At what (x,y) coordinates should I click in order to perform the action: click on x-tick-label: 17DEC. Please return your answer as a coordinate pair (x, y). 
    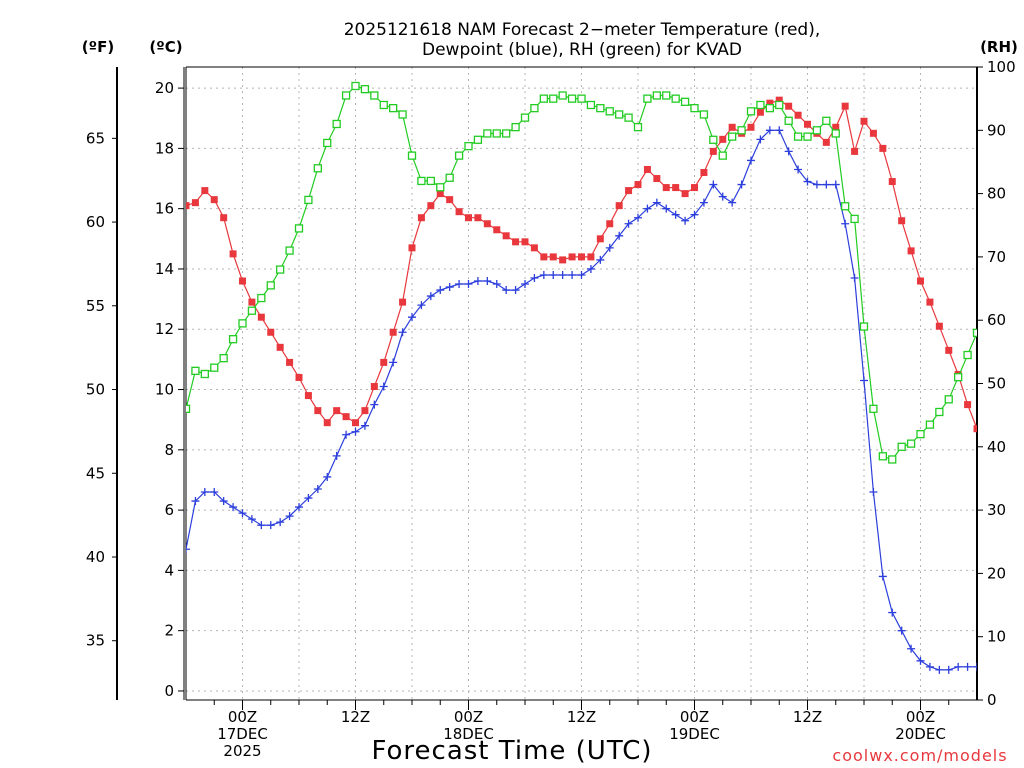
    Looking at the image, I should click on (242, 734).